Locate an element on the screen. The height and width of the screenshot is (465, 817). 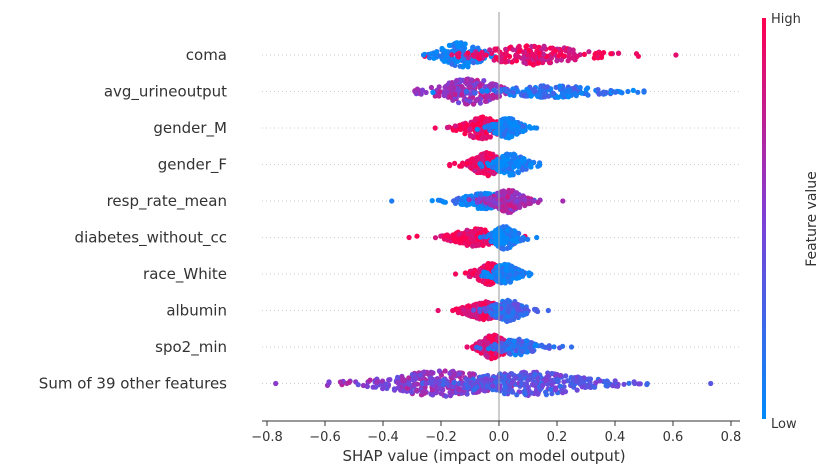
x-tick-label: 0.8 is located at coordinates (731, 437).